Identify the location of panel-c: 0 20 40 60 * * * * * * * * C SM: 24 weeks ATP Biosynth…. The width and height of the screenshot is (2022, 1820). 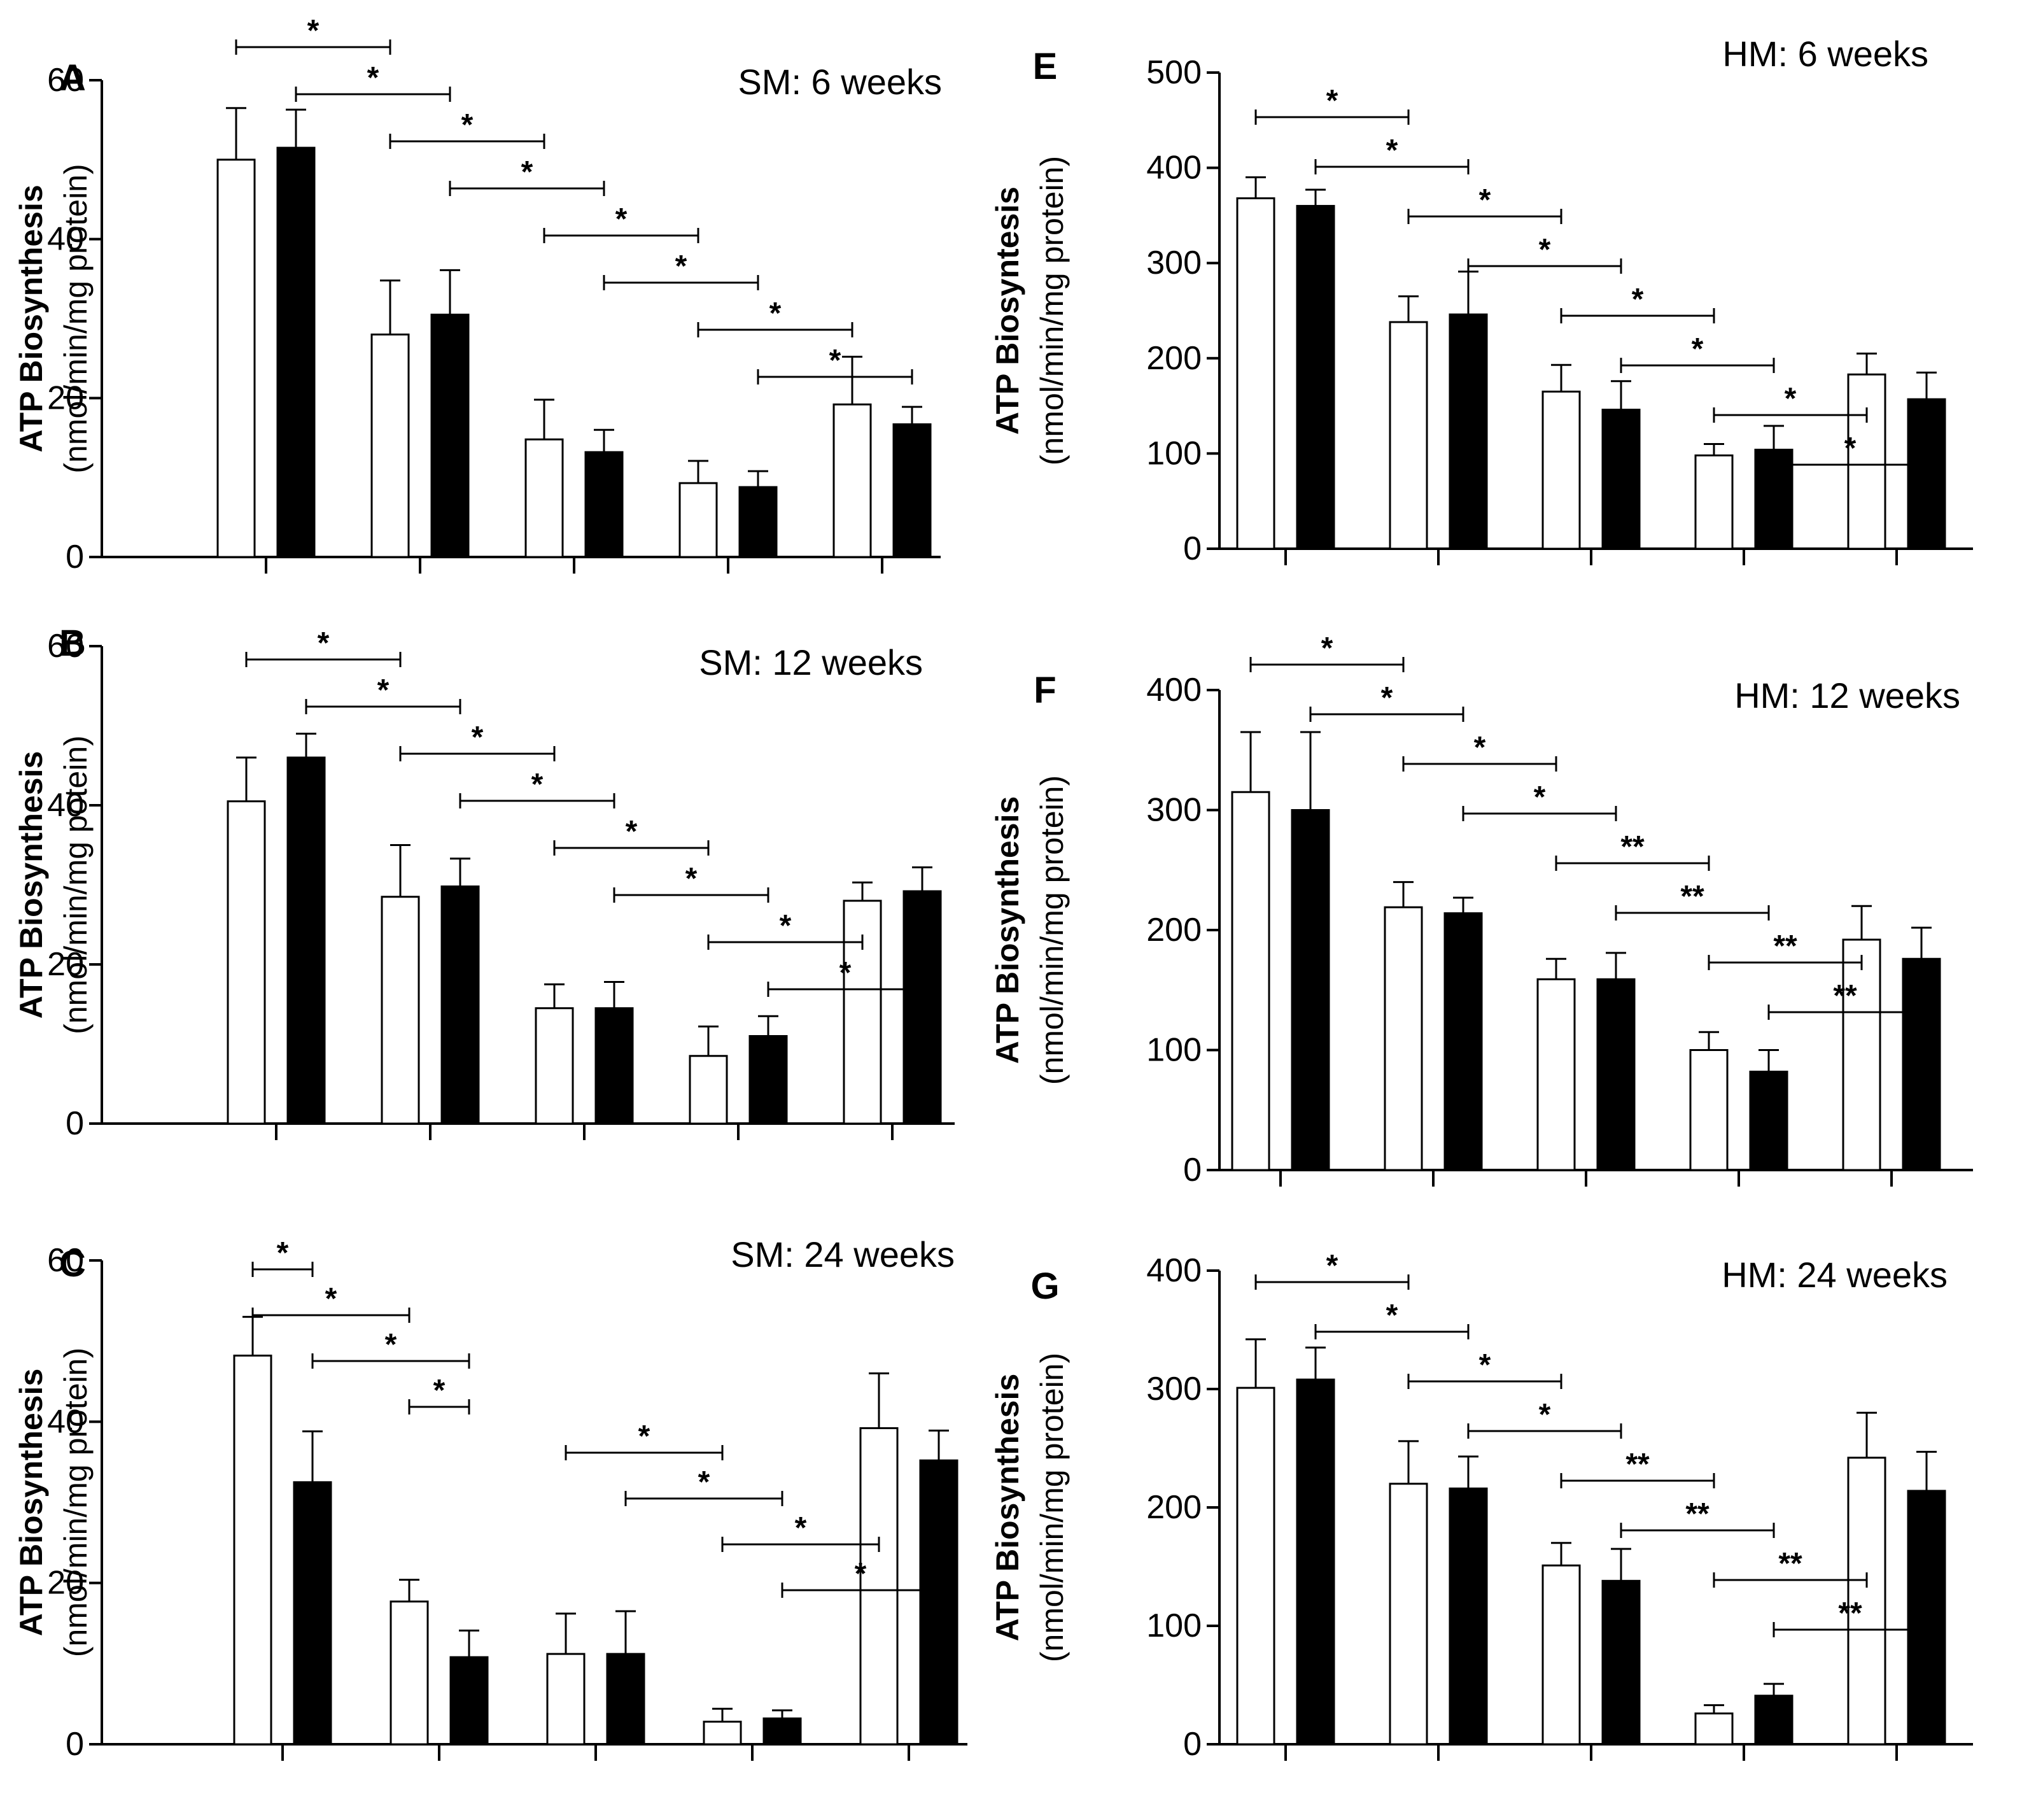
(490, 1498).